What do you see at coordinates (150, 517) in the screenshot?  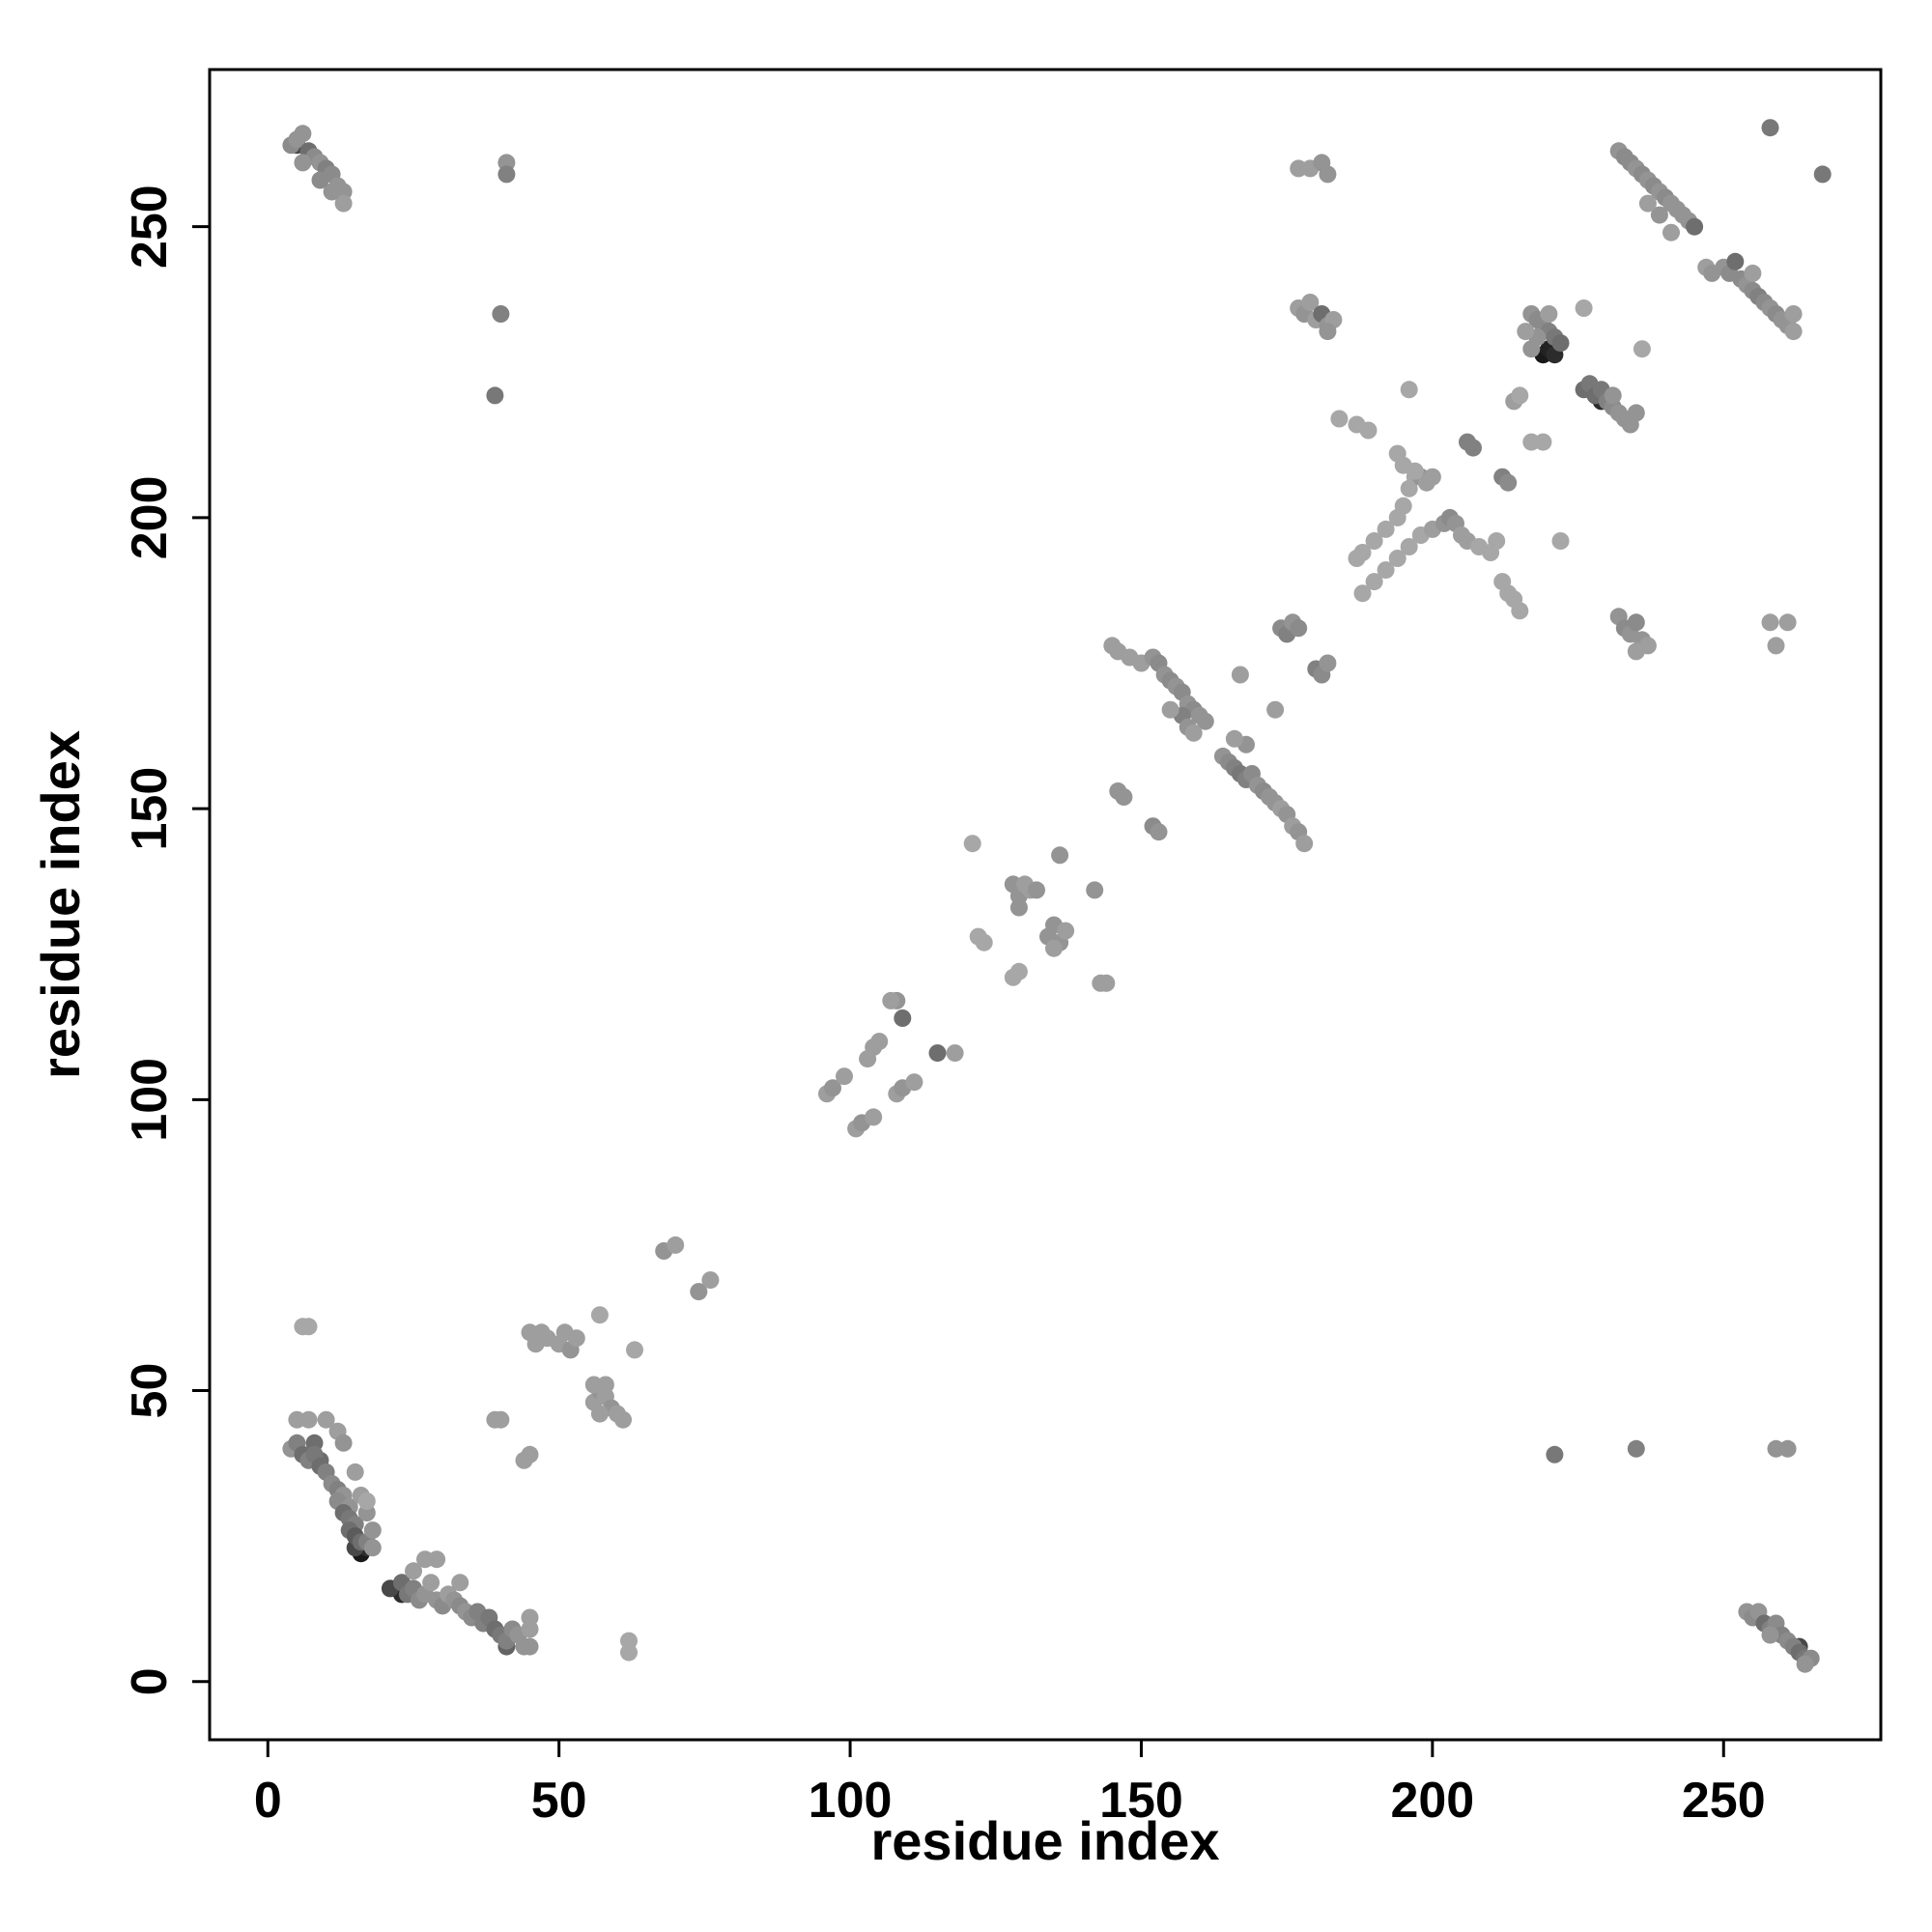 I see `y-tick-label: 200` at bounding box center [150, 517].